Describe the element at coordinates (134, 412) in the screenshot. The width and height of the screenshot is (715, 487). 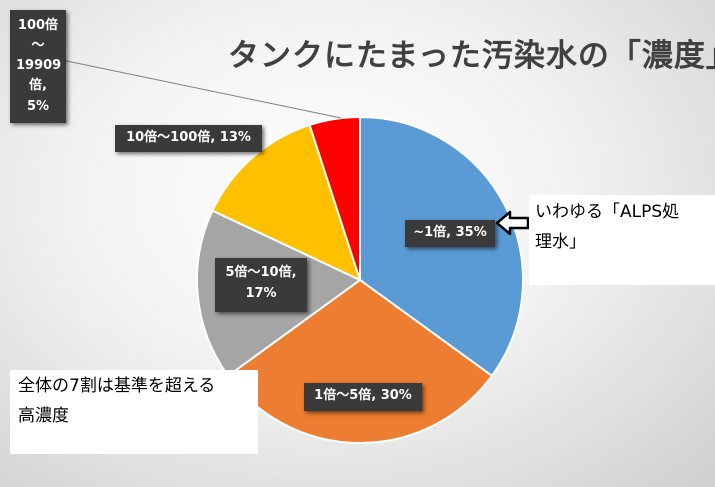
I see `majority-annotation: 全体の7割は基準を超える 高濃度` at that location.